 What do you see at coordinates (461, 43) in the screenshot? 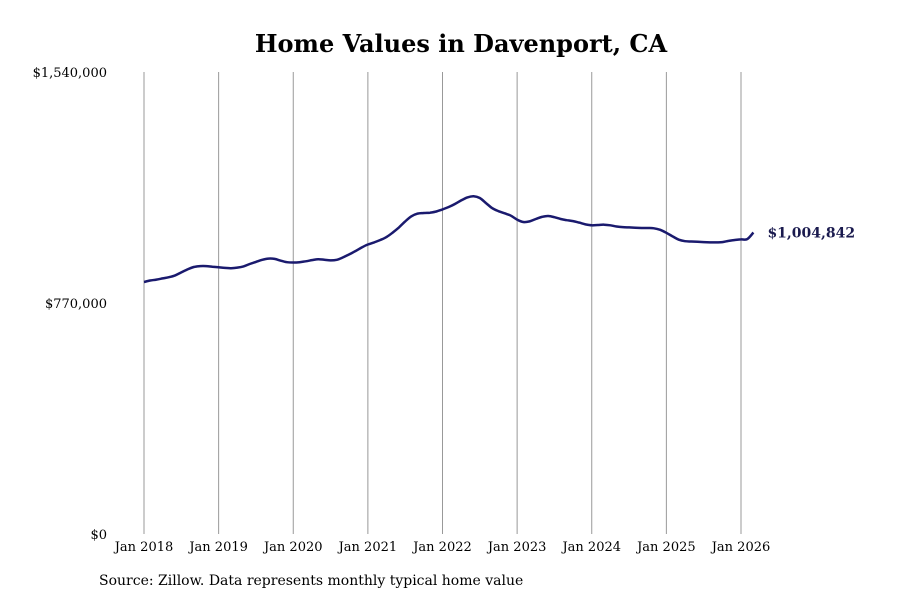
I see `chart-title: Home Values in Davenport, CA` at bounding box center [461, 43].